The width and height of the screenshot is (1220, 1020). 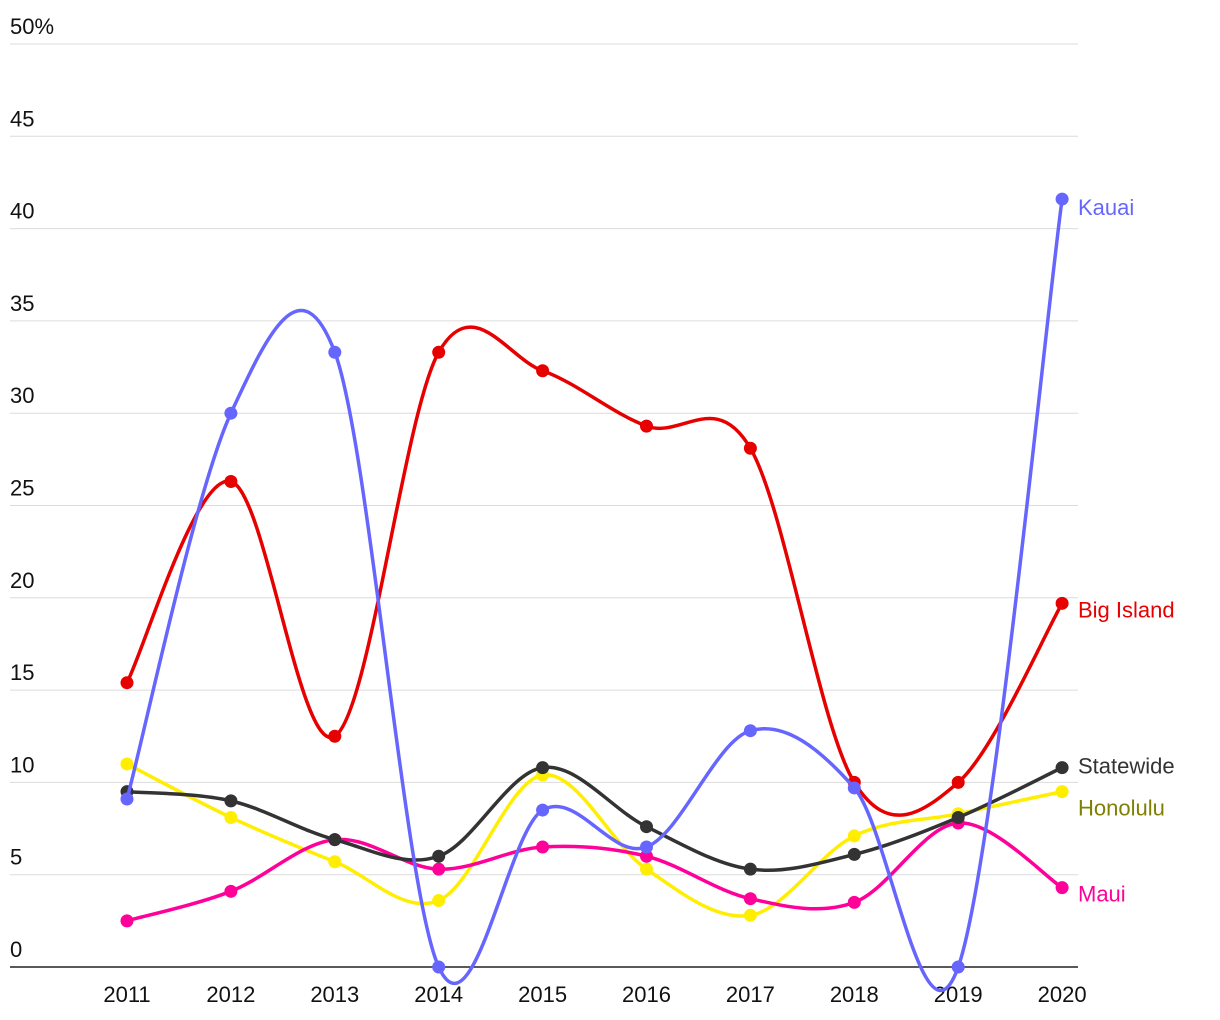 What do you see at coordinates (1121, 808) in the screenshot?
I see `series-label-honolulu: Honolulu` at bounding box center [1121, 808].